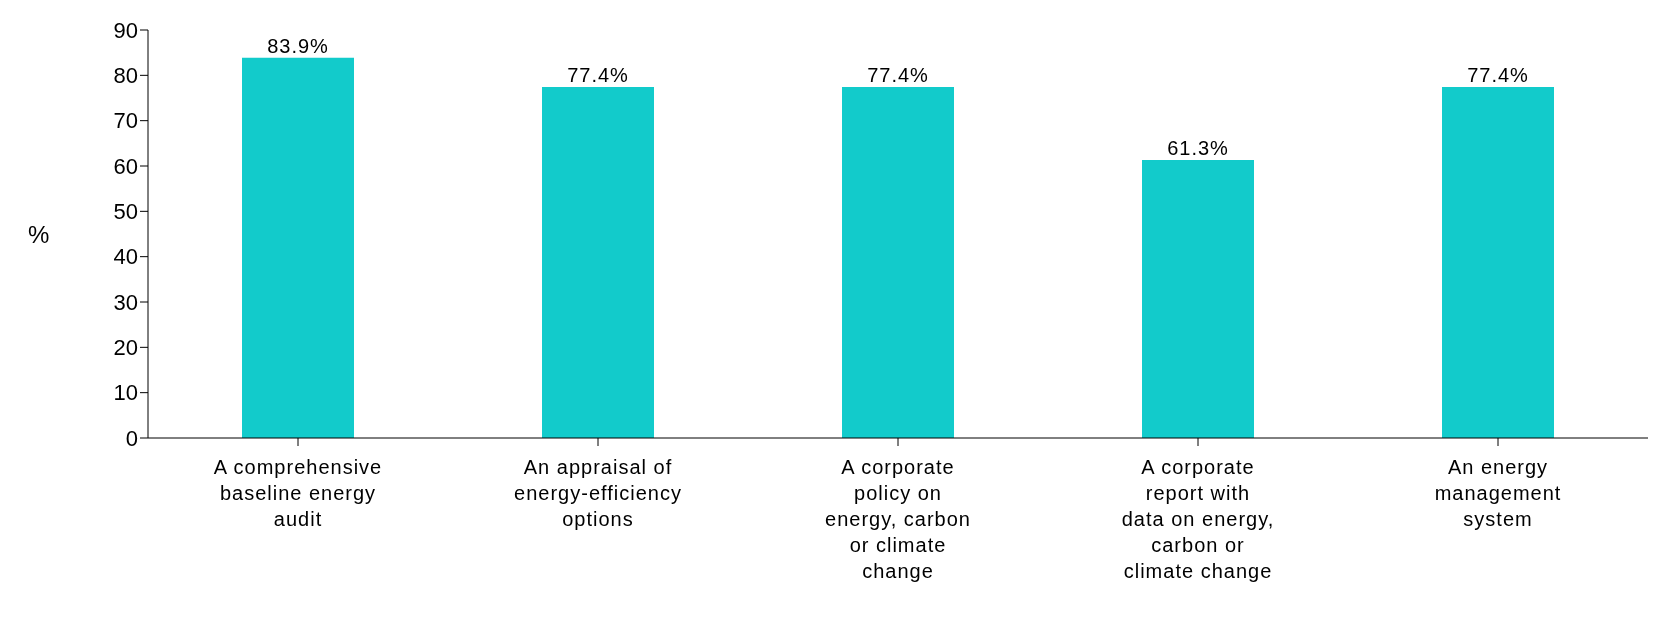  I want to click on x-tick-label: A comprehensive baseline energy audit, so click(298, 493).